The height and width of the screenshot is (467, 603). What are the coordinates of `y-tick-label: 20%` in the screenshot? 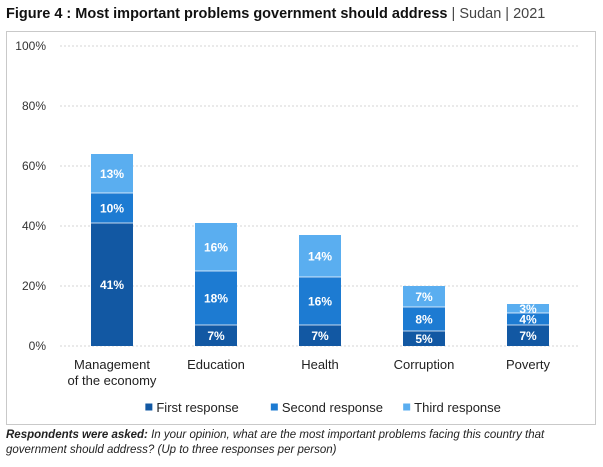 It's located at (34, 286).